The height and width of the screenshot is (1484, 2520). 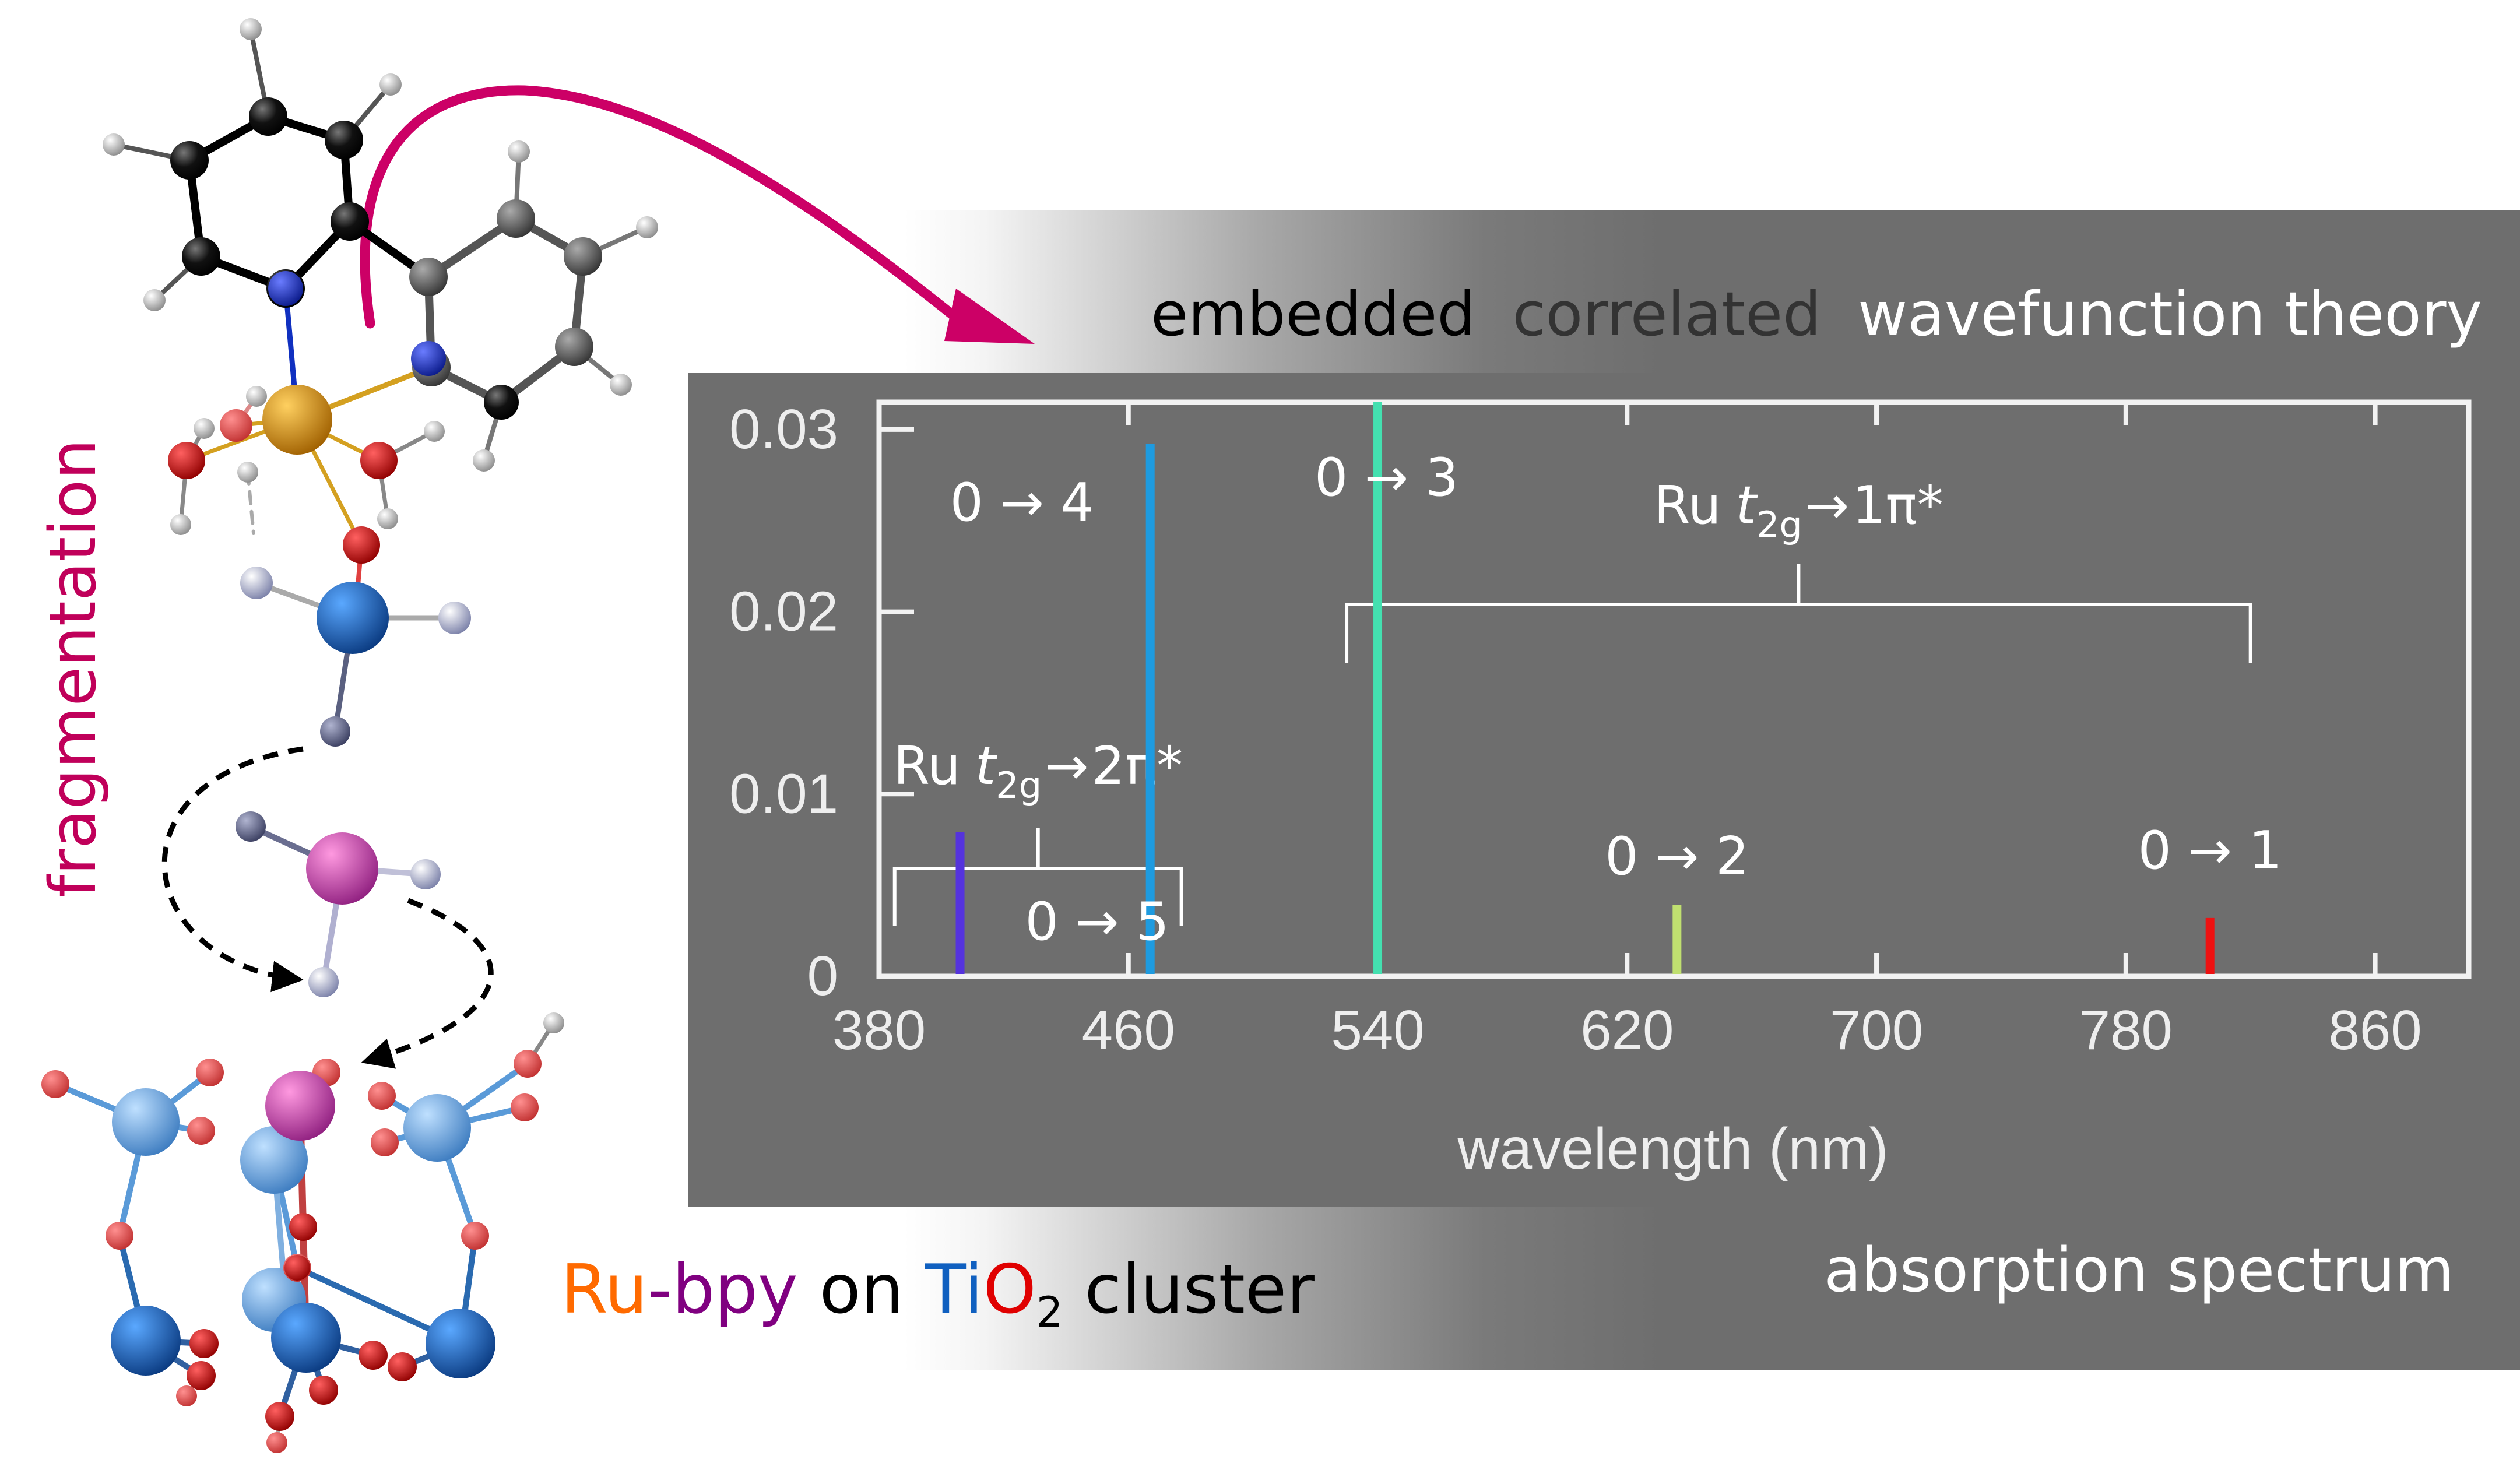 I want to click on caption-o: O, so click(x=1009, y=1289).